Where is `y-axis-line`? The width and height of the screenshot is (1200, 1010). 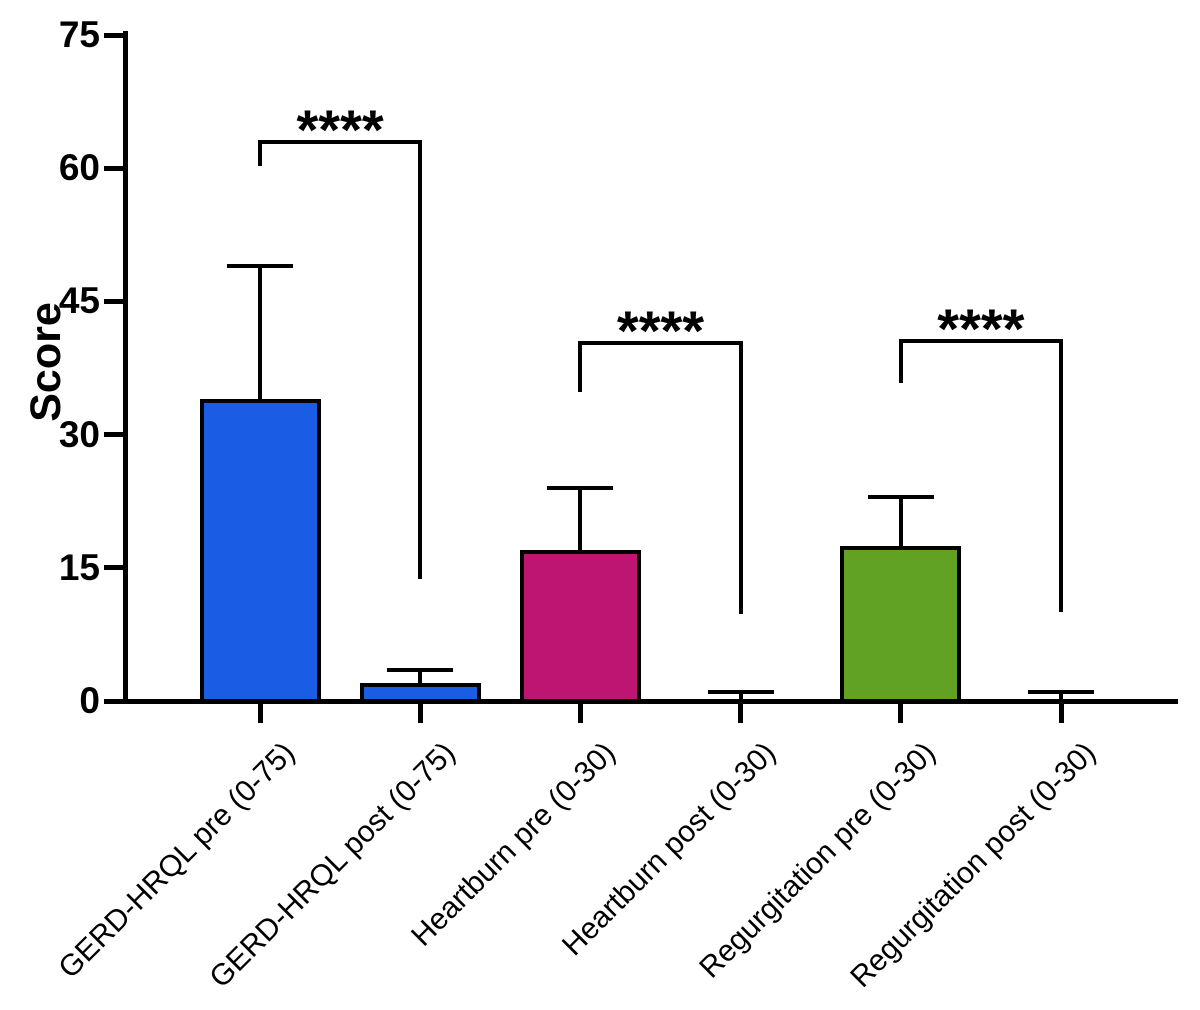 y-axis-line is located at coordinates (125, 367).